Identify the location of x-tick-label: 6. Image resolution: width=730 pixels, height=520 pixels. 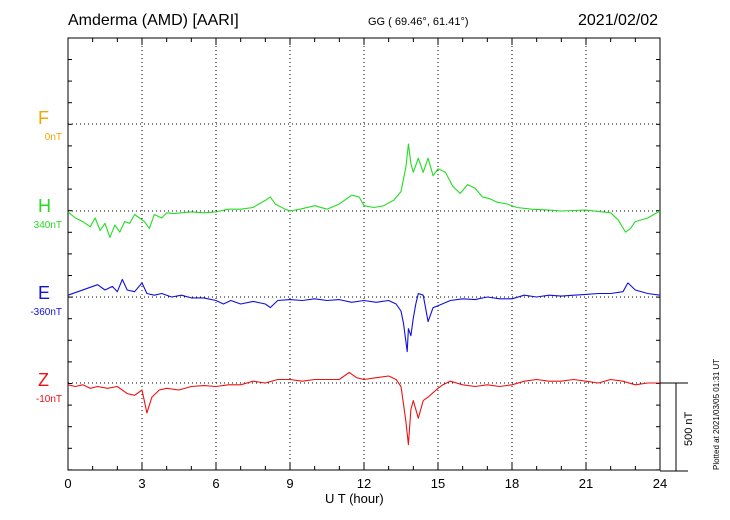
(215, 483).